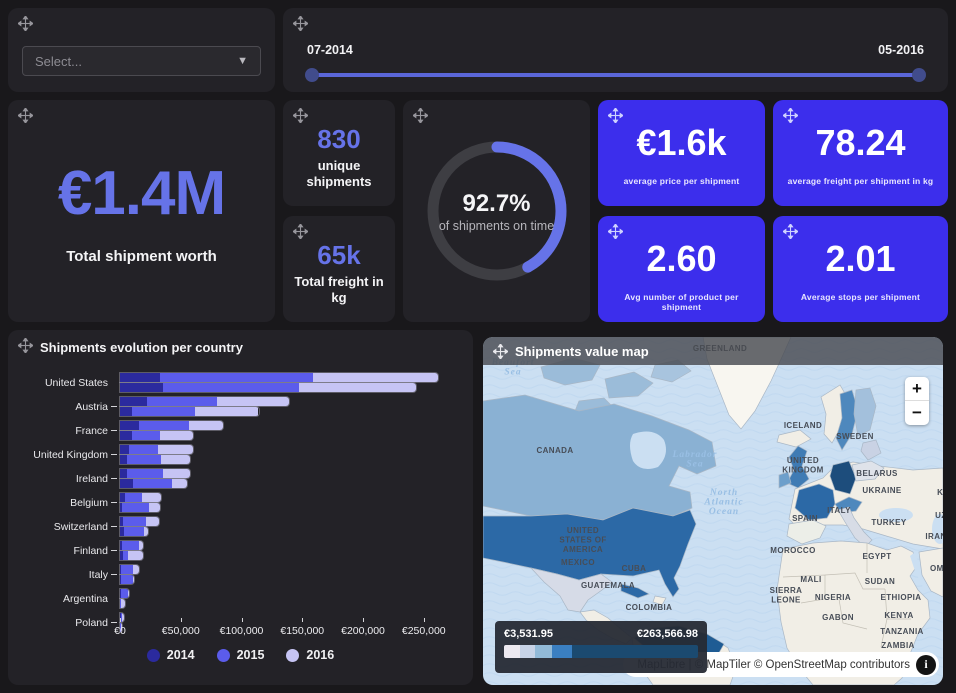 This screenshot has width=956, height=693. What do you see at coordinates (926, 664) in the screenshot?
I see `info-icon: i` at bounding box center [926, 664].